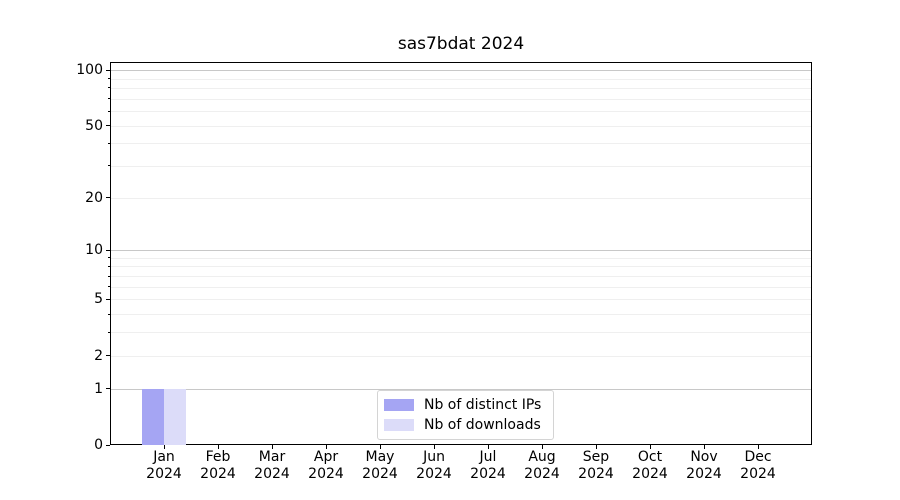  I want to click on legend: Nb of distinct IPs Nb of downloads, so click(466, 415).